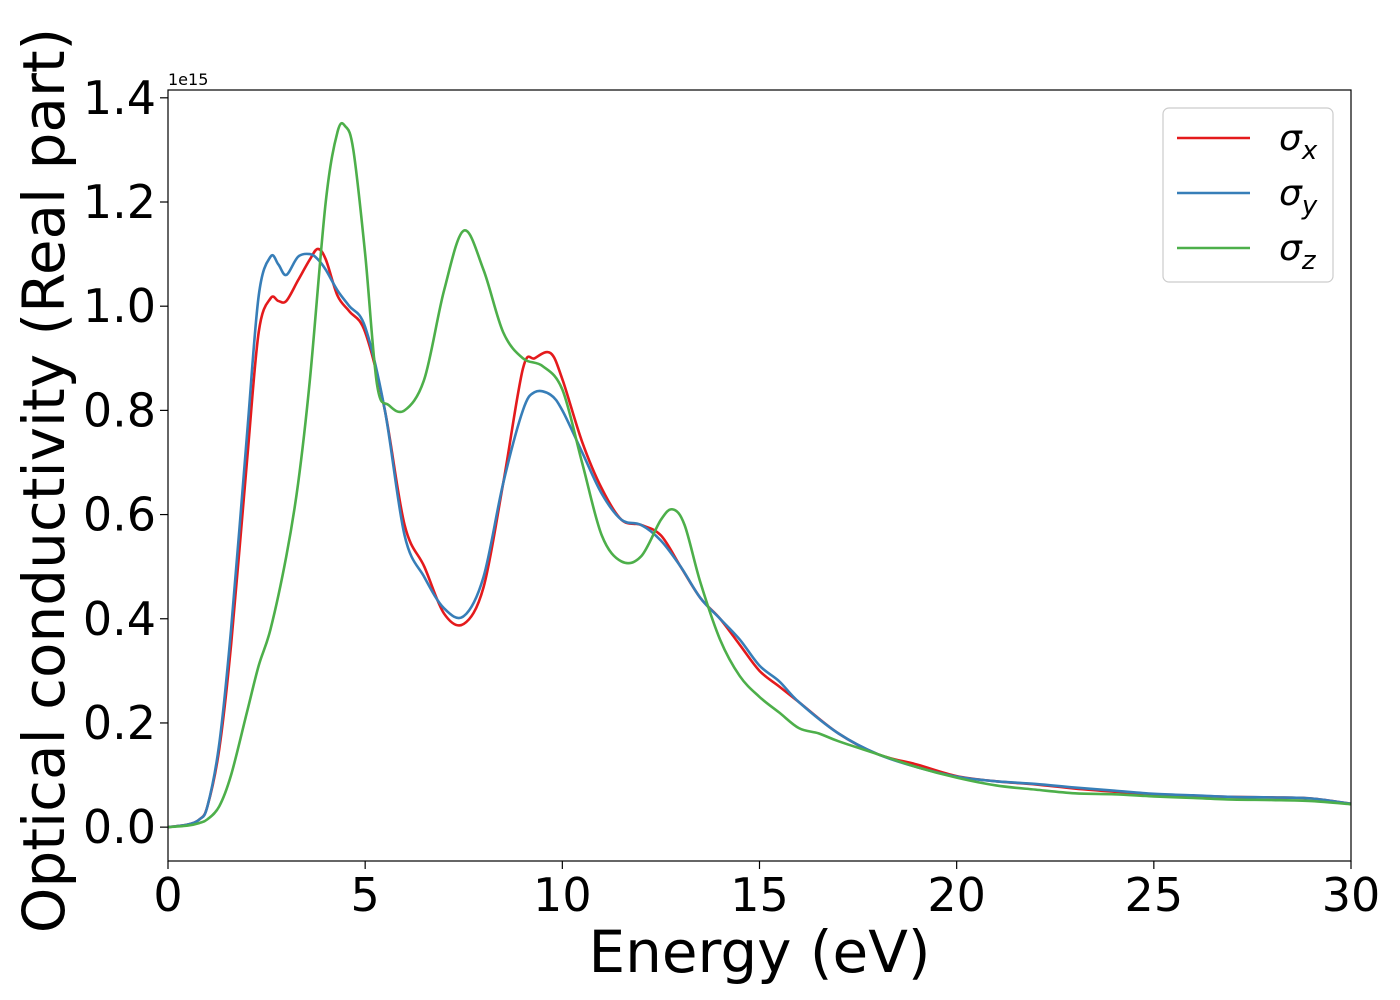 The image size is (1400, 1000). I want to click on legend-label-z: σz, so click(1298, 252).